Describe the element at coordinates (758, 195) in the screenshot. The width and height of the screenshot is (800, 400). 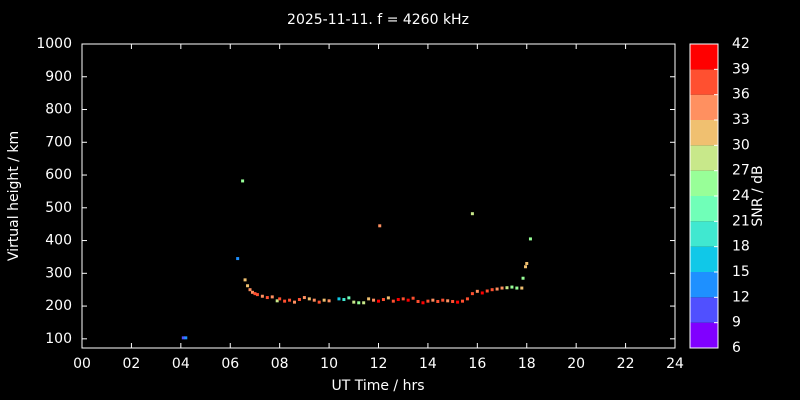
I see `colorbar-label: SNR / dB` at that location.